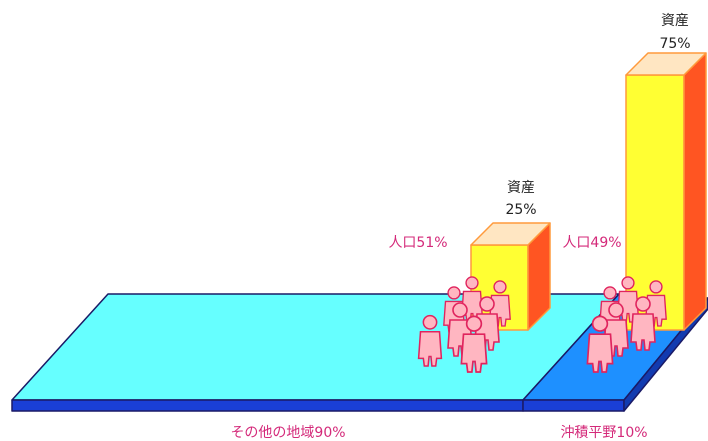 Image resolution: width=708 pixels, height=441 pixels. Describe the element at coordinates (520, 210) in the screenshot. I see `asset-value-other: 25%` at that location.